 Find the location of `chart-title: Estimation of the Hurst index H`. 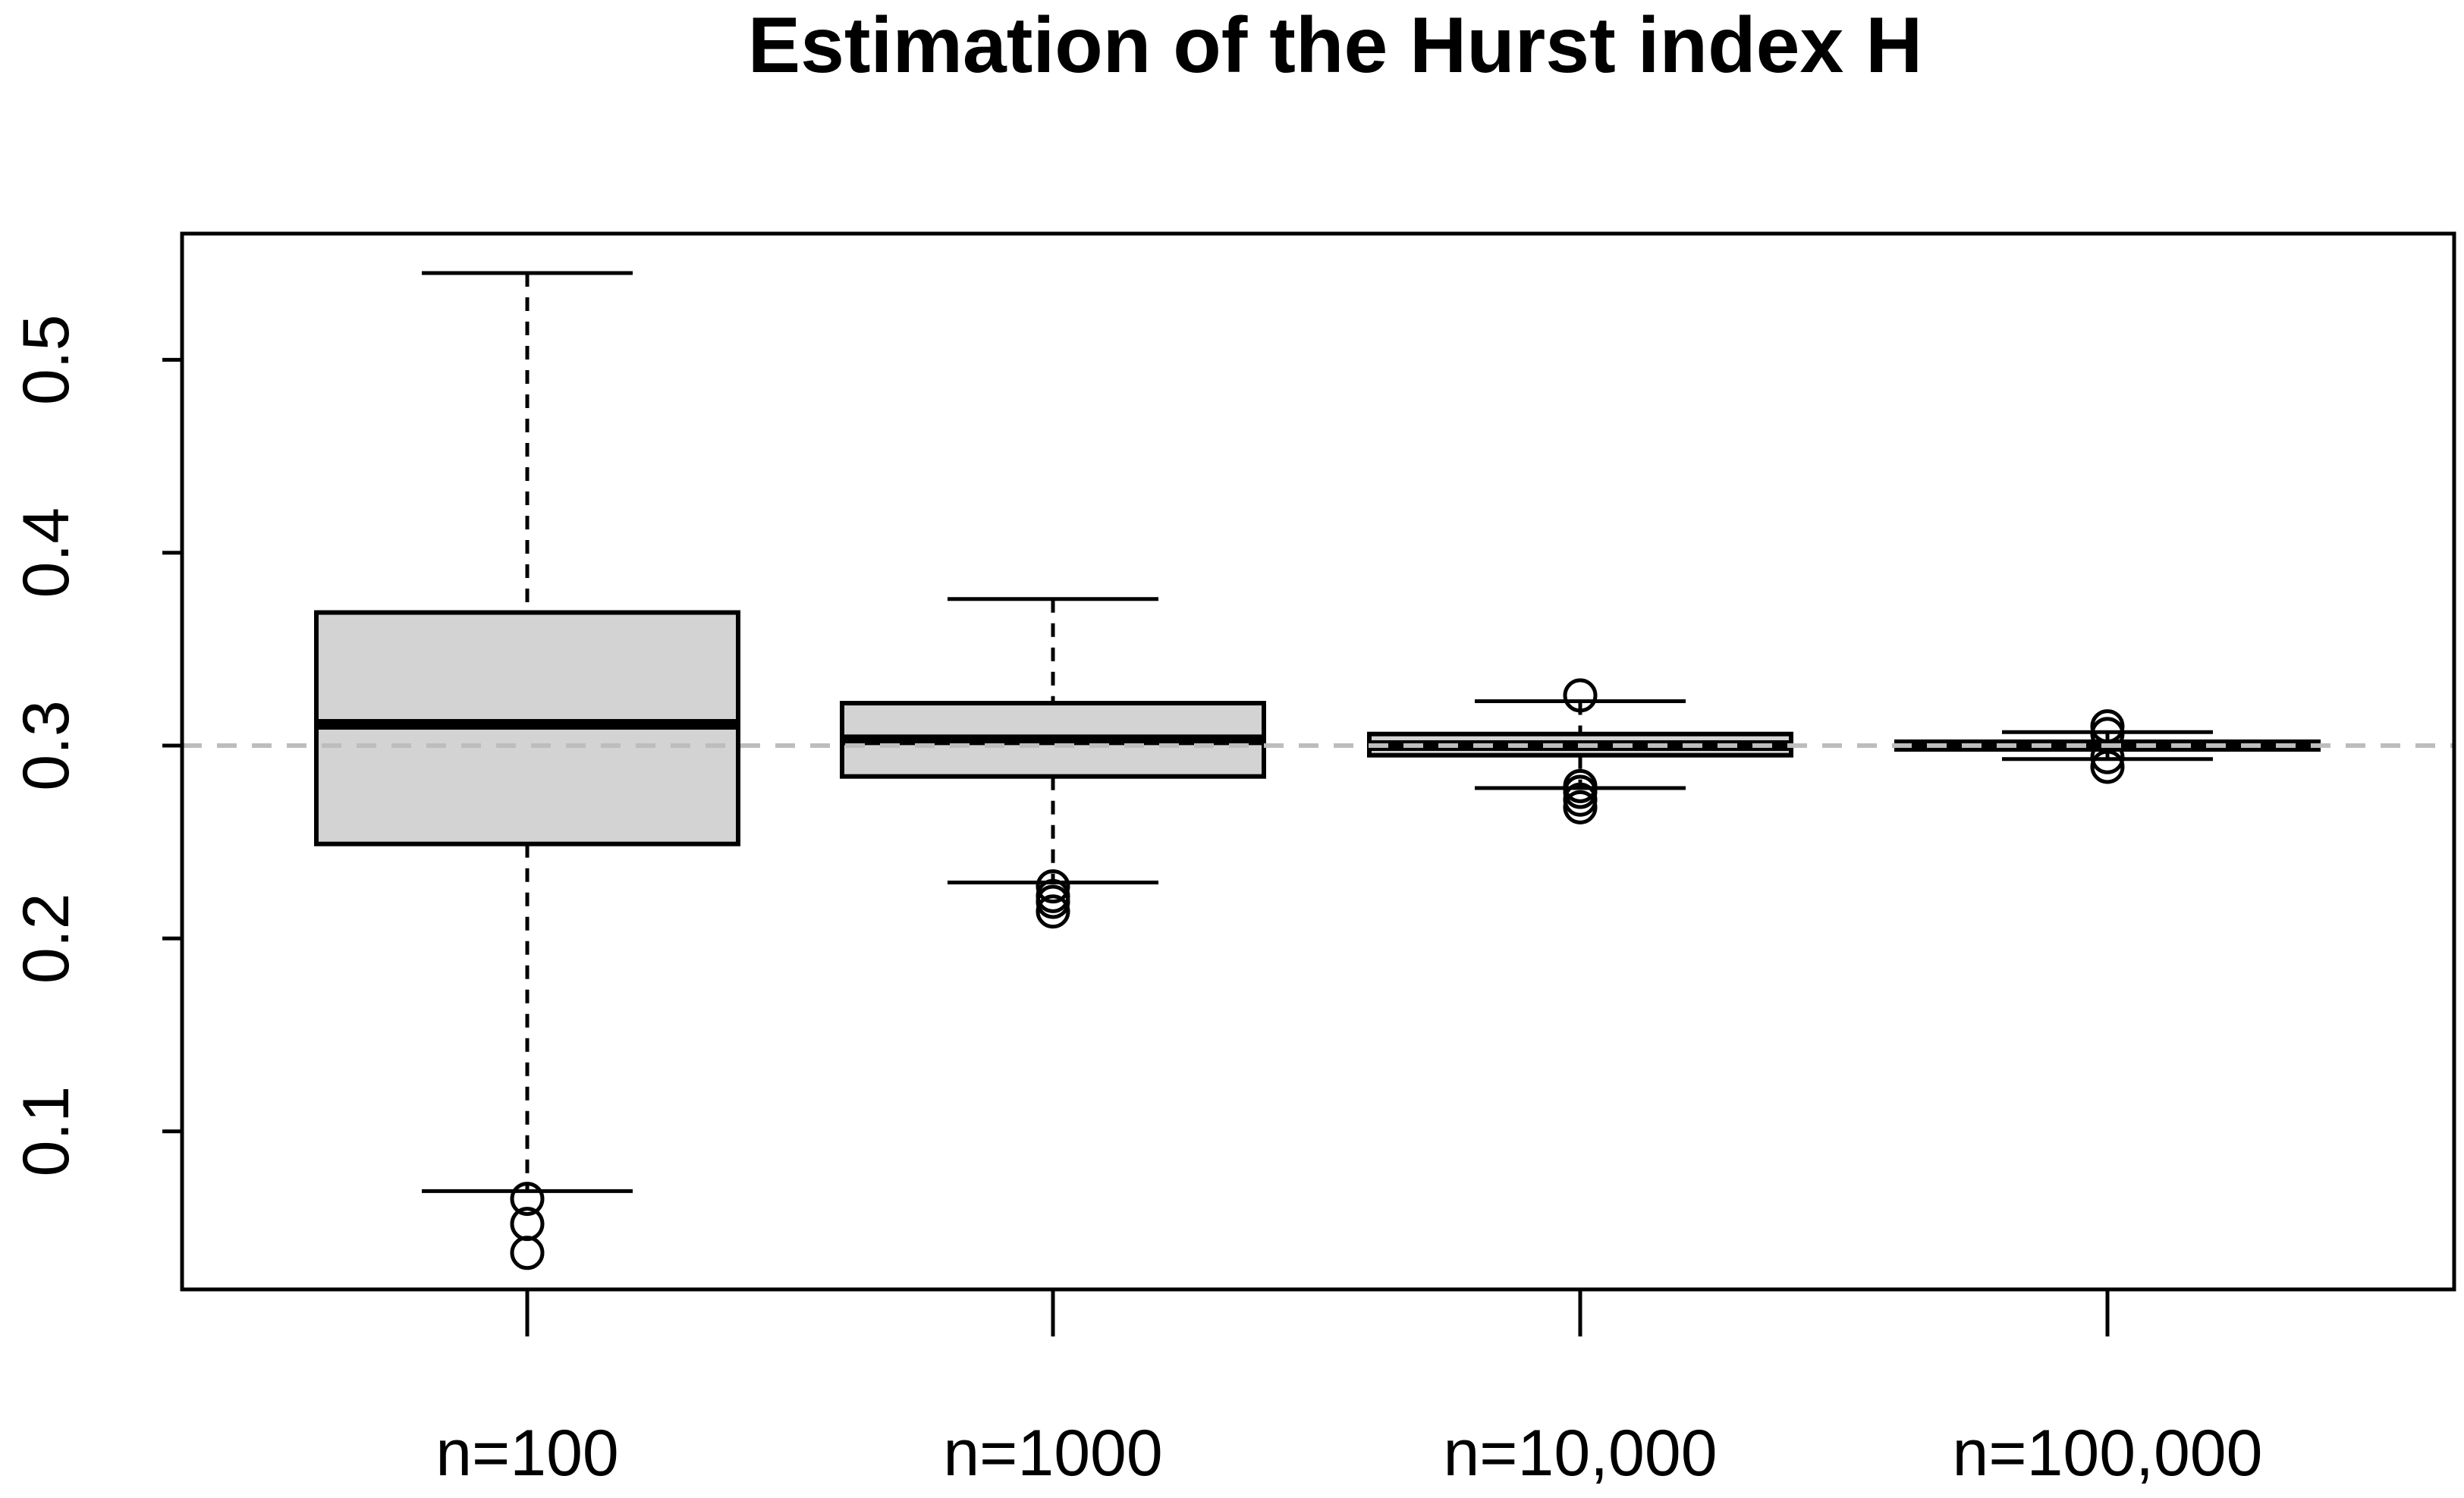

chart-title: Estimation of the Hurst index H is located at coordinates (1335, 46).